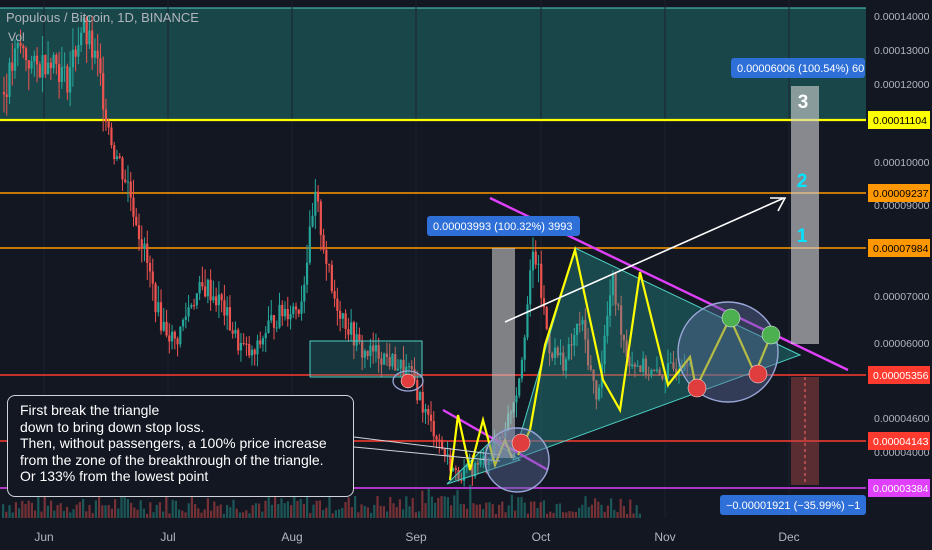 The width and height of the screenshot is (932, 550). What do you see at coordinates (541, 537) in the screenshot?
I see `month-tick: Oct` at bounding box center [541, 537].